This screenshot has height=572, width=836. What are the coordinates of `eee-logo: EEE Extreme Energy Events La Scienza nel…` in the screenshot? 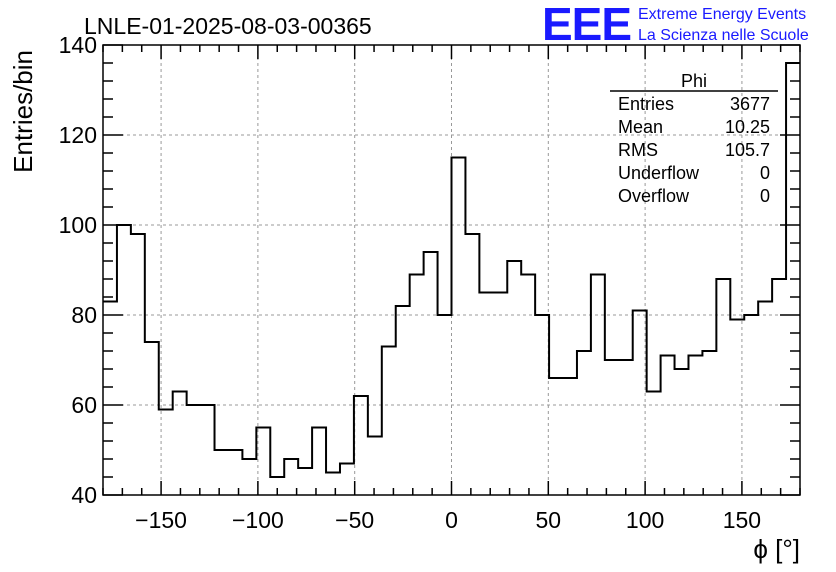 It's located at (675, 25).